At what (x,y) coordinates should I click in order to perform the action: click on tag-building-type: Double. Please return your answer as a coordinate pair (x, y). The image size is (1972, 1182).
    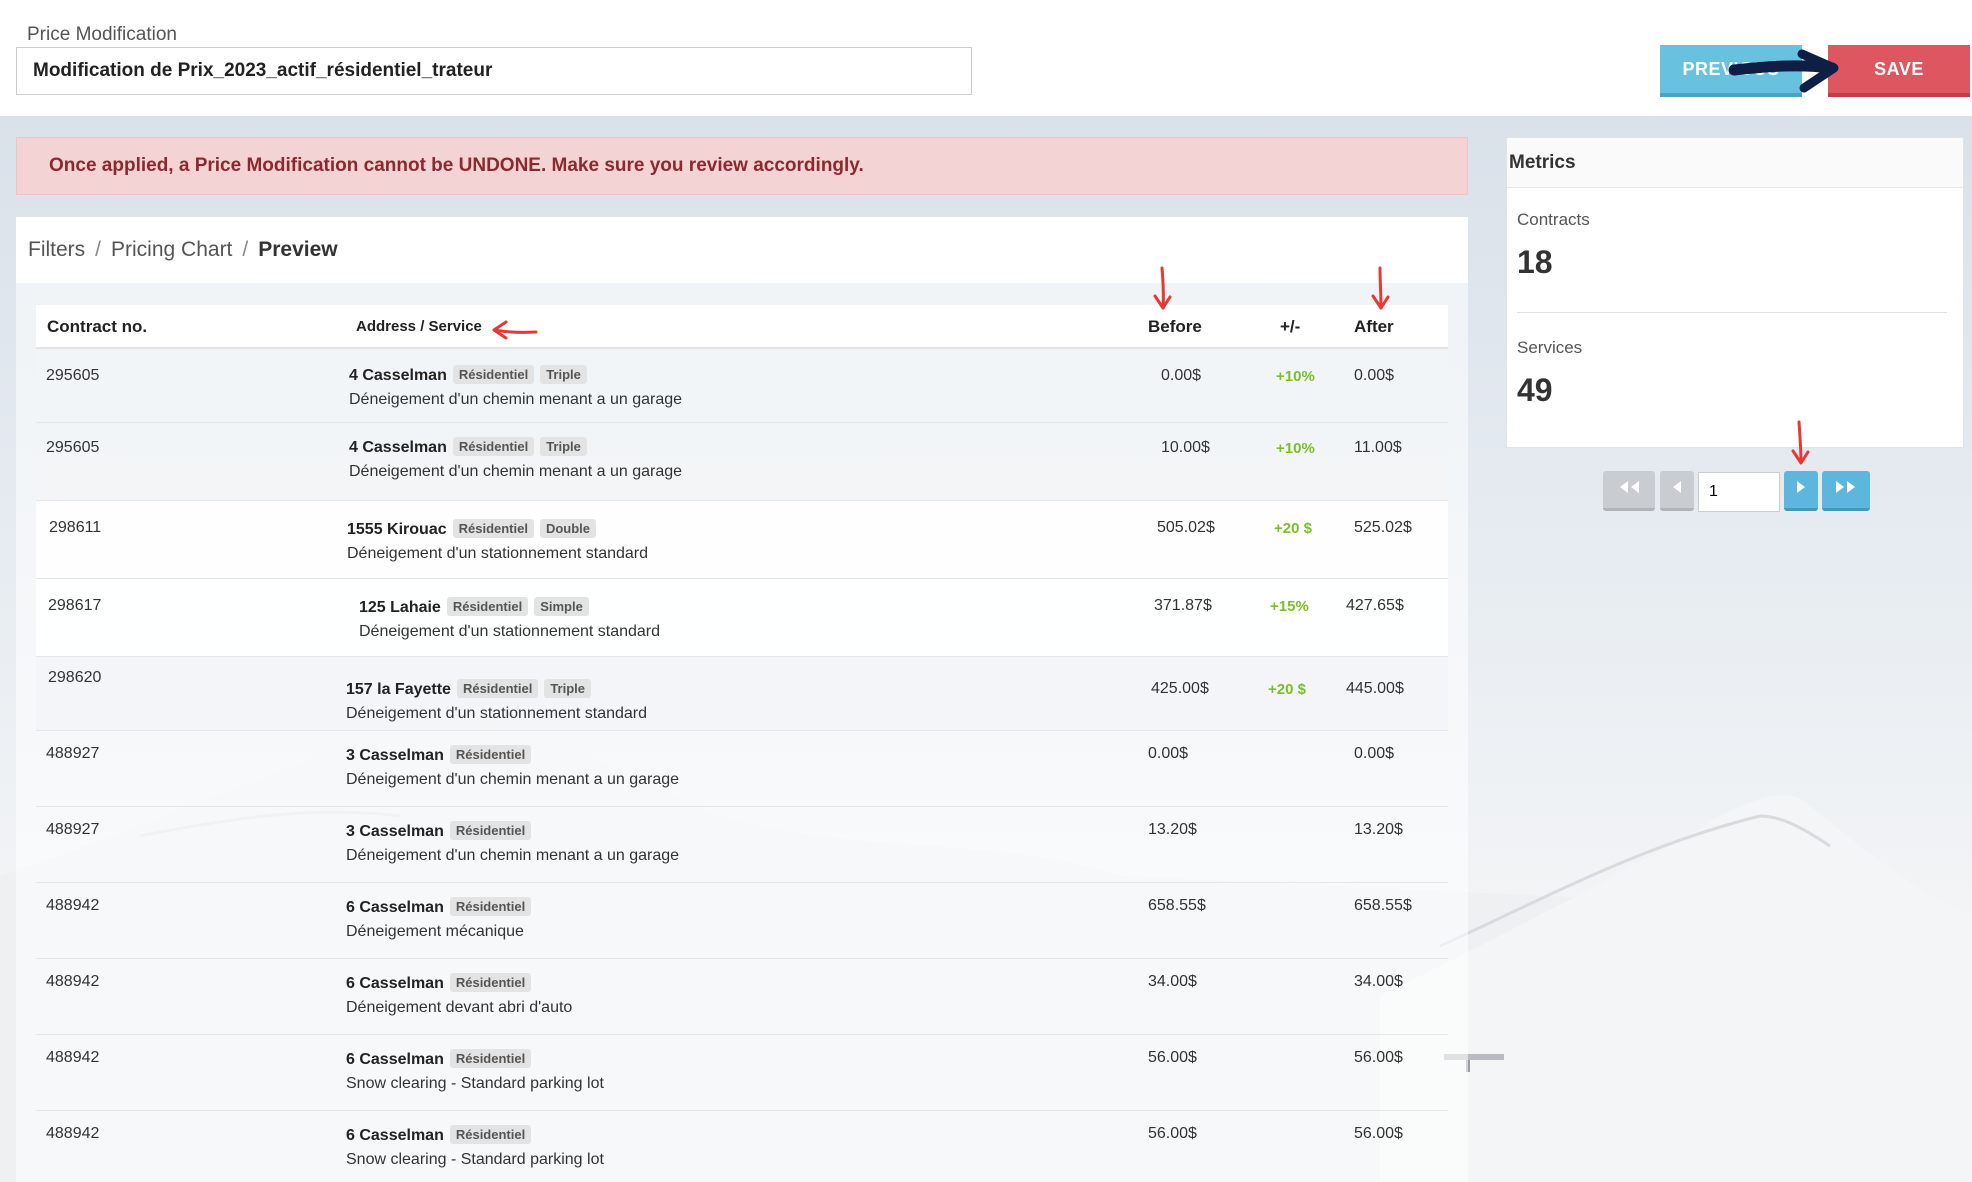
    Looking at the image, I should click on (568, 528).